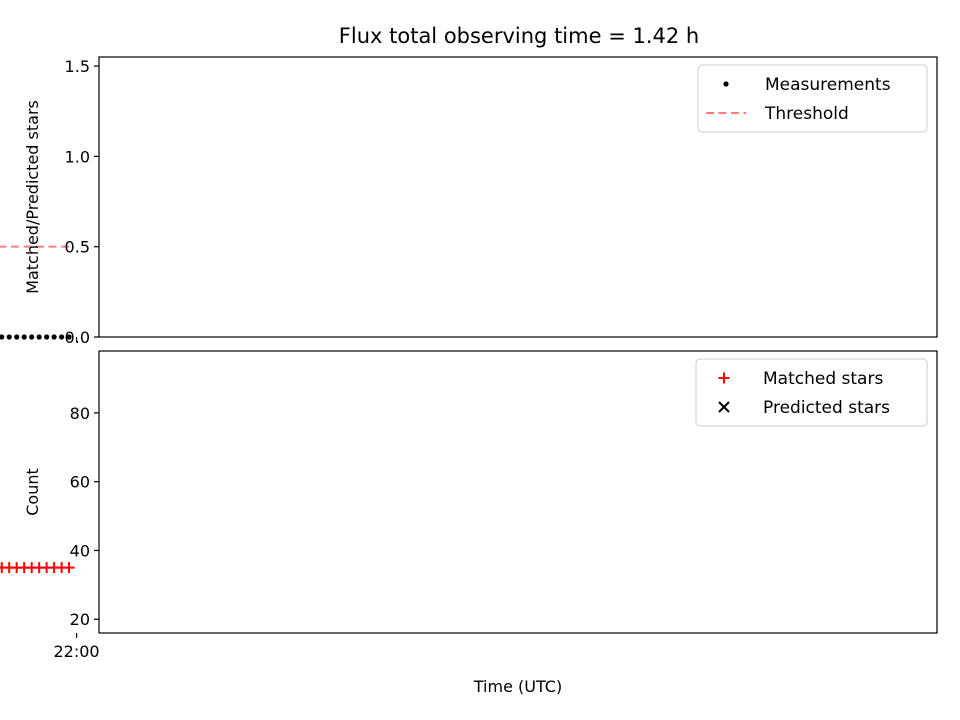 This screenshot has width=960, height=720. Describe the element at coordinates (77, 156) in the screenshot. I see `y-tick-label: 1.0` at that location.